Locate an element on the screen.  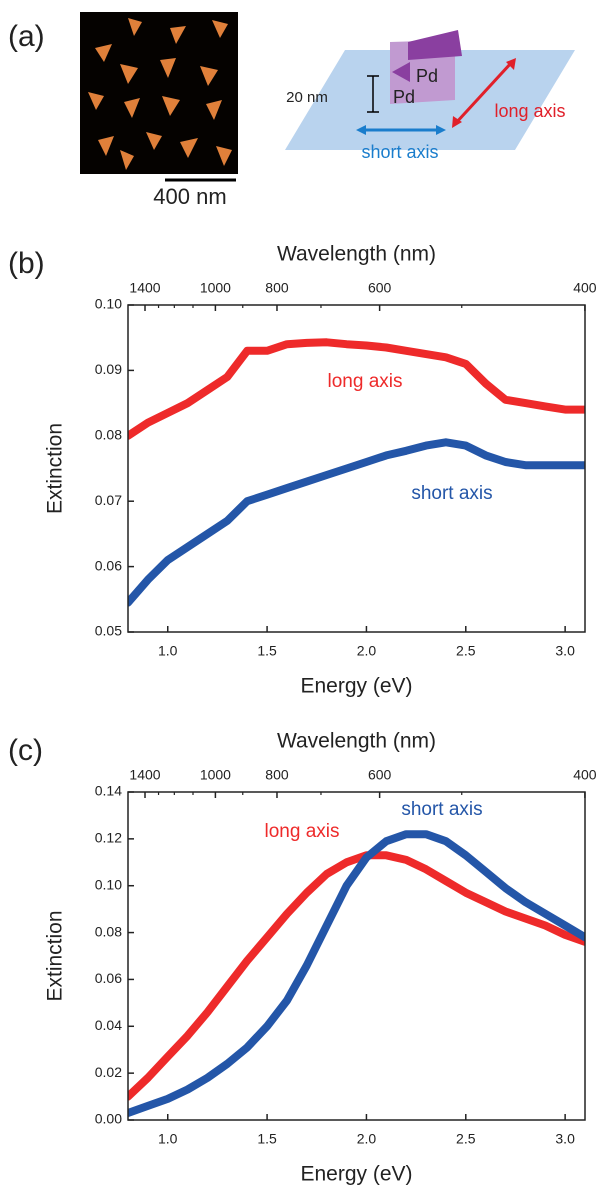
afm-particles is located at coordinates (160, 94).